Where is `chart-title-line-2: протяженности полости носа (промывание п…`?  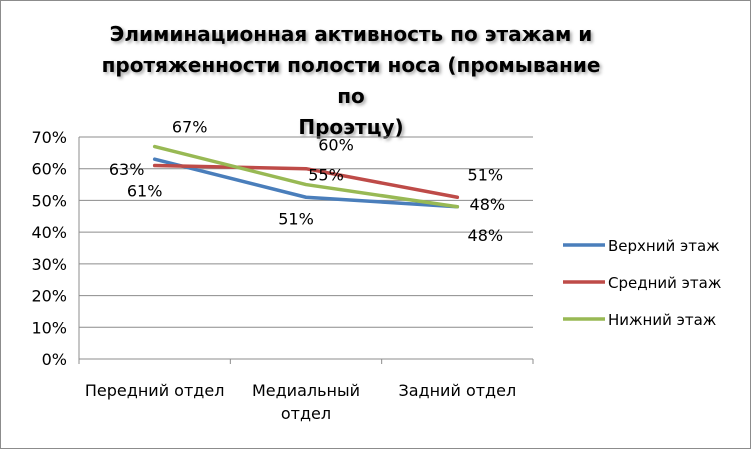
chart-title-line-2: протяженности полости носа (промывание п… is located at coordinates (351, 80).